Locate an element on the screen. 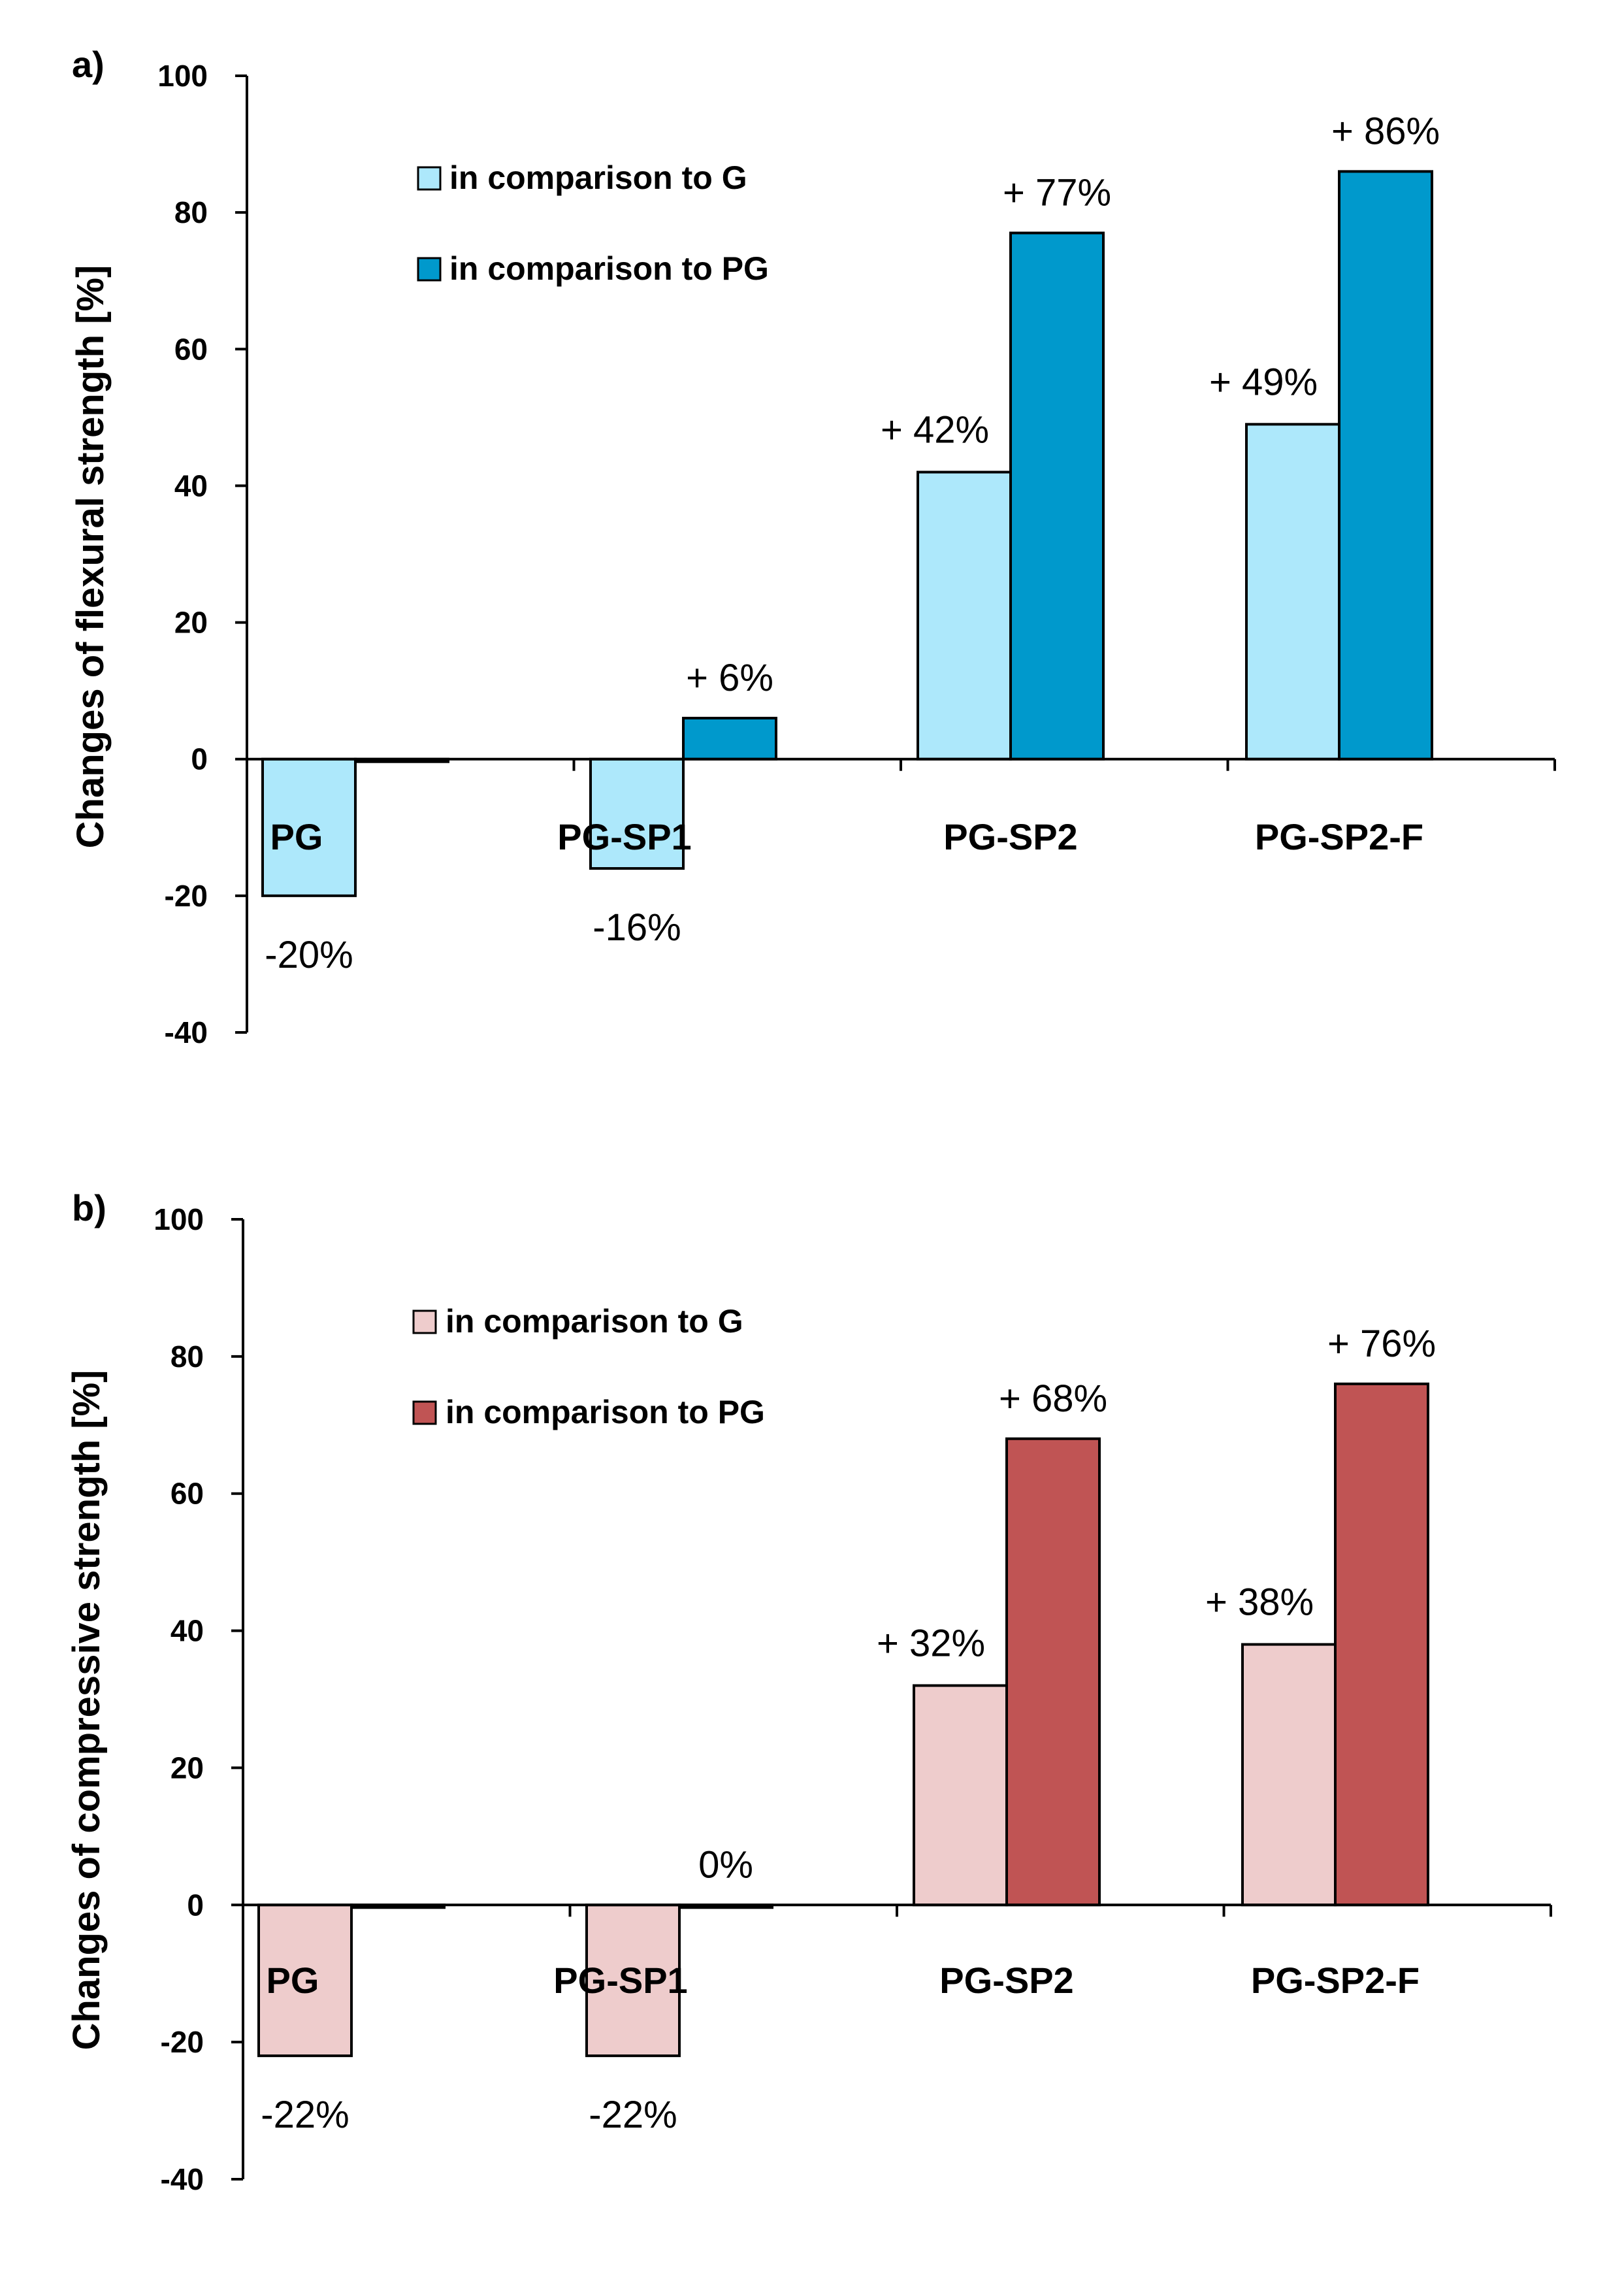  data-label: + 49% is located at coordinates (1263, 382).